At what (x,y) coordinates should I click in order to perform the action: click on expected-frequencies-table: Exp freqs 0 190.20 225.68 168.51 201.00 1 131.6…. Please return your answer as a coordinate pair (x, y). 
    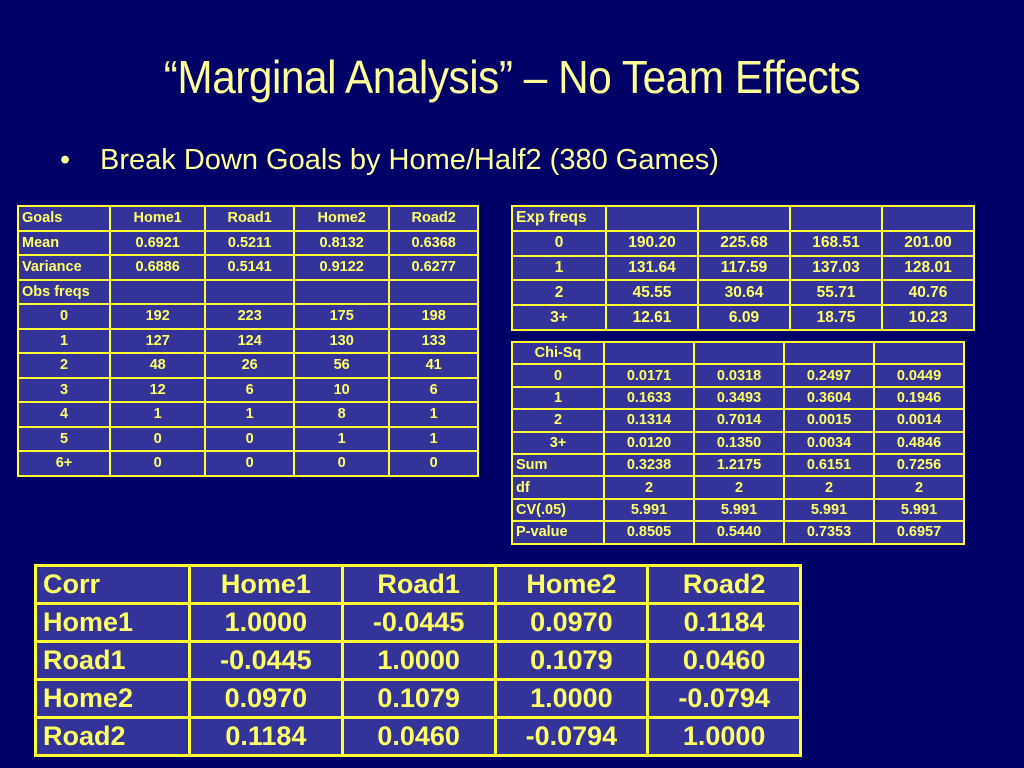
    Looking at the image, I should click on (743, 268).